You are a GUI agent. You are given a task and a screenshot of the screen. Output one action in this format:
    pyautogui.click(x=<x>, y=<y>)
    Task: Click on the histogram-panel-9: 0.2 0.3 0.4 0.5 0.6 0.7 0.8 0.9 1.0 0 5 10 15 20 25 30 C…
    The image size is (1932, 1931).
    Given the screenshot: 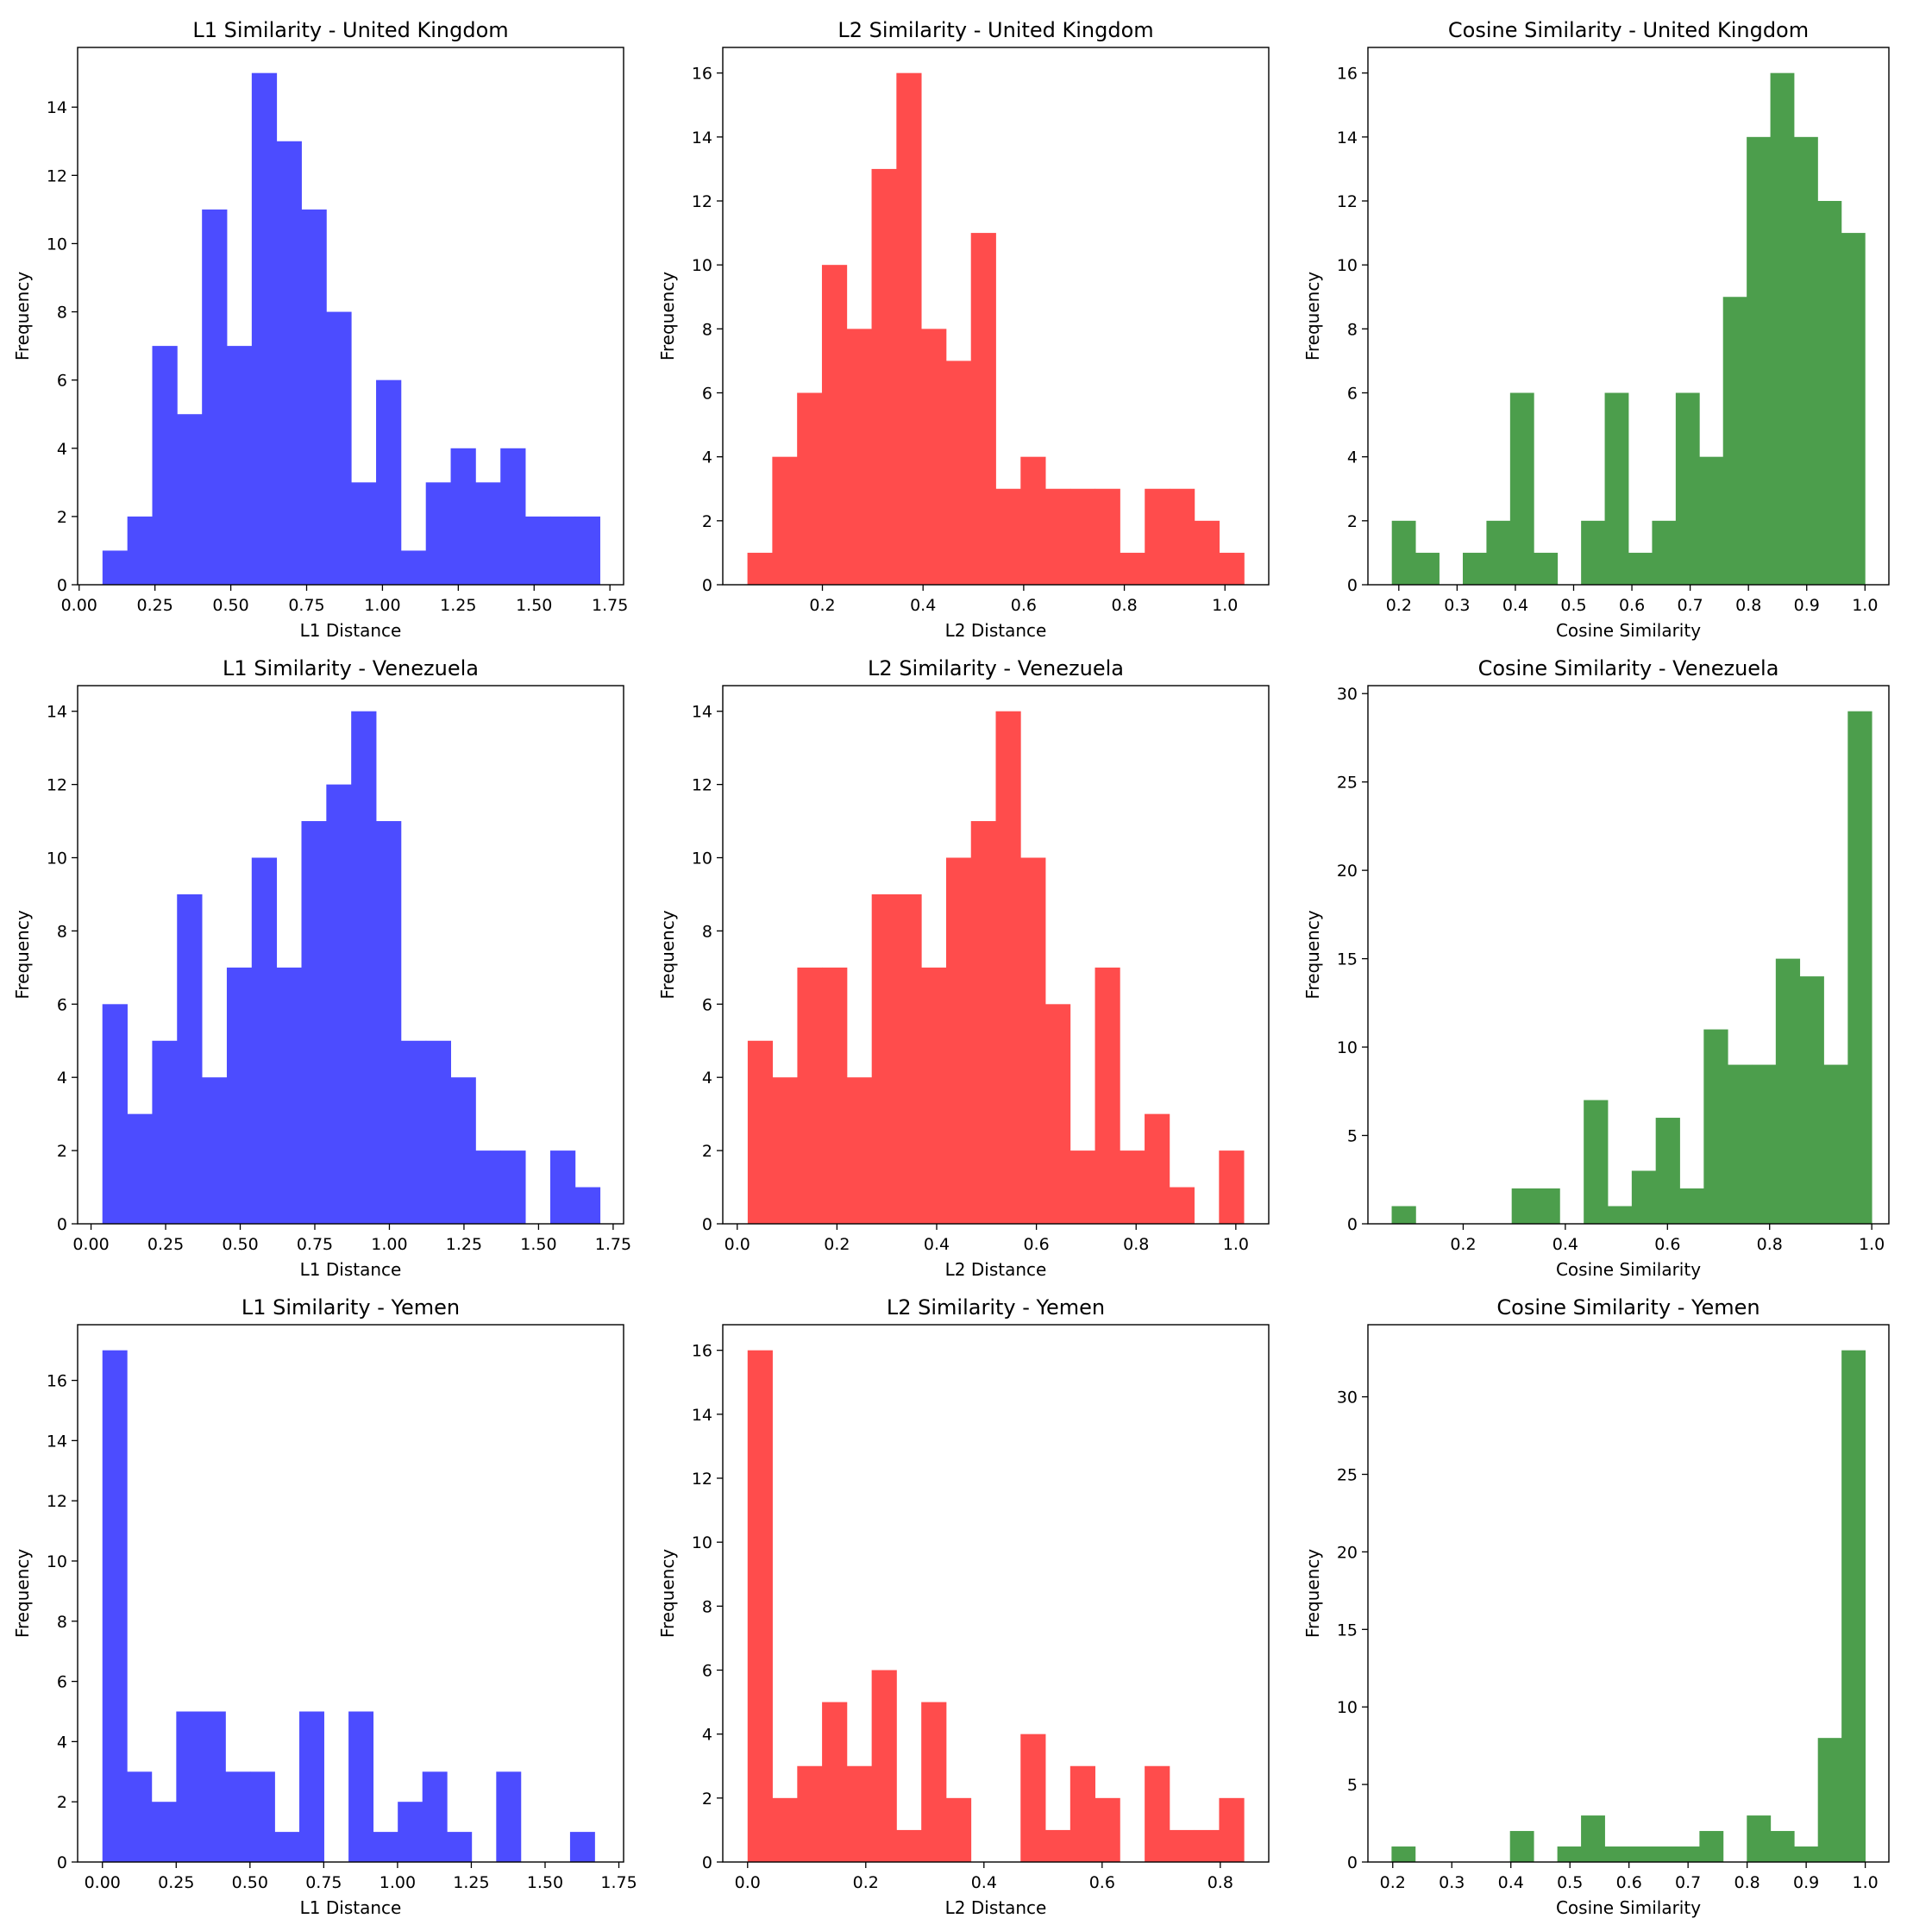 What is the action you would take?
    pyautogui.click(x=1596, y=1606)
    